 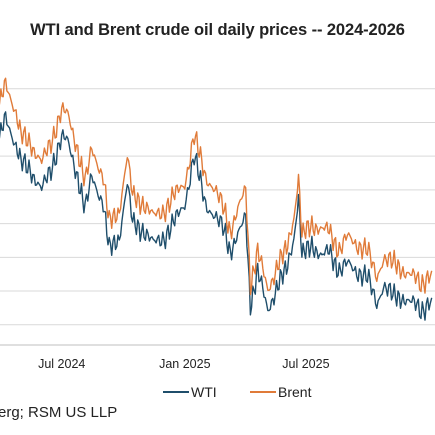 What do you see at coordinates (61, 364) in the screenshot?
I see `x-tick-label: Jul 2024` at bounding box center [61, 364].